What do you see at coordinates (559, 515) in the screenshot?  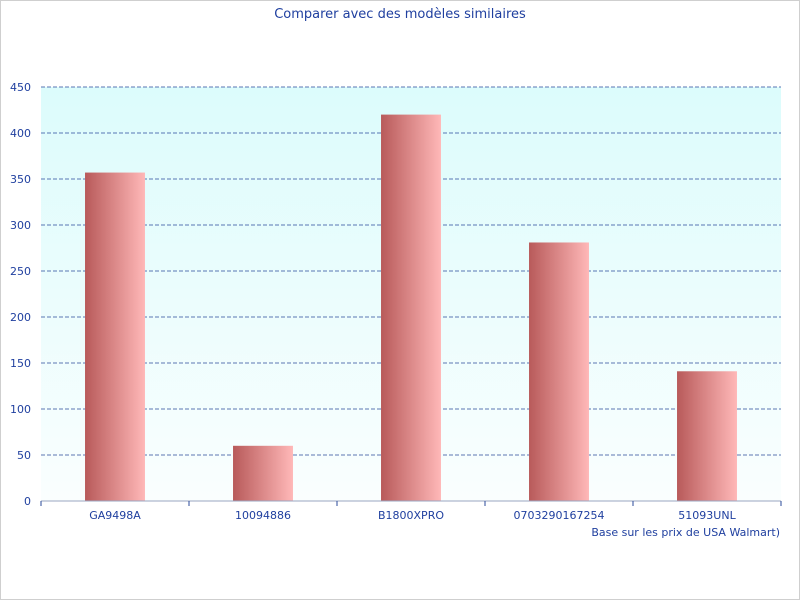 I see `x-category-label: 0703290167254` at bounding box center [559, 515].